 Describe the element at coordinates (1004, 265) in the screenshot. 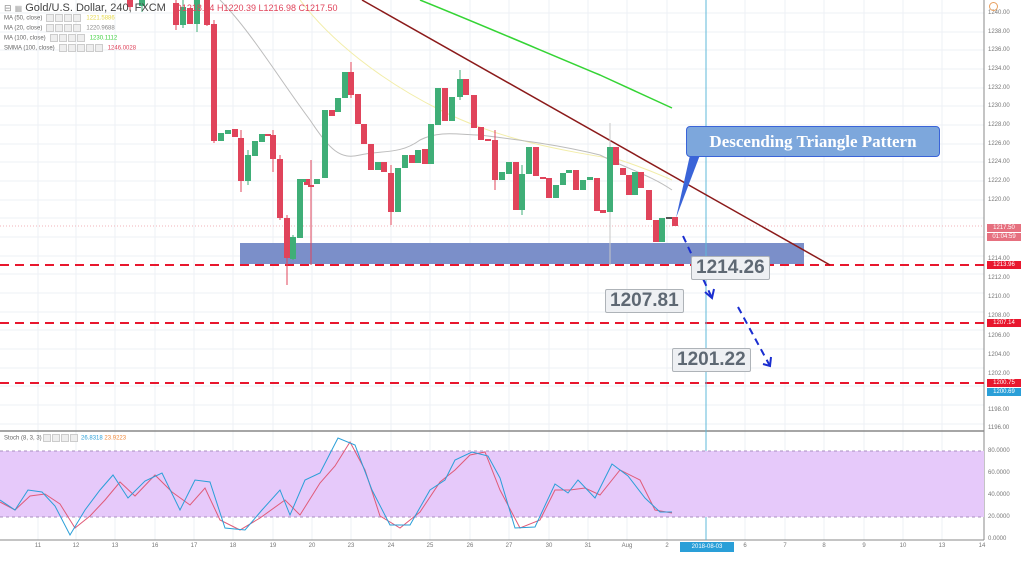

I see `level-tag-1213: 1213.96` at that location.